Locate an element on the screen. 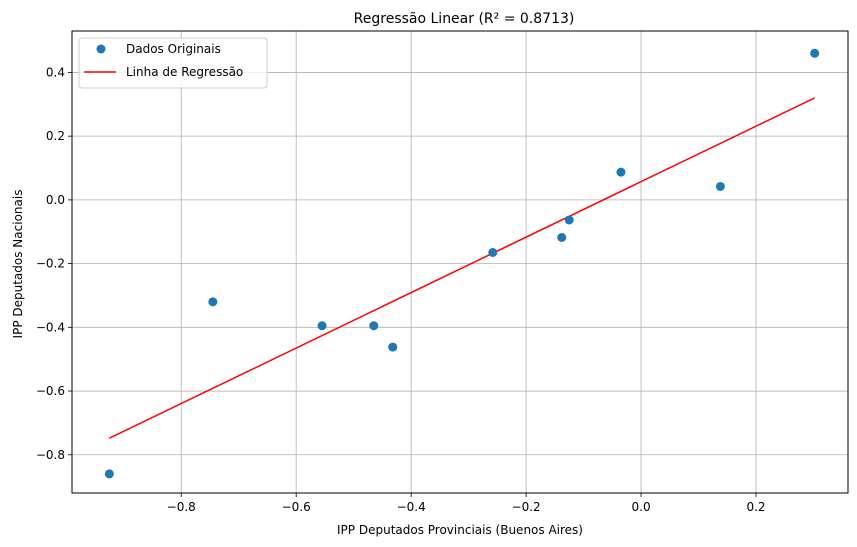 This screenshot has width=857, height=547. x-tick-label: −0.8 is located at coordinates (181, 507).